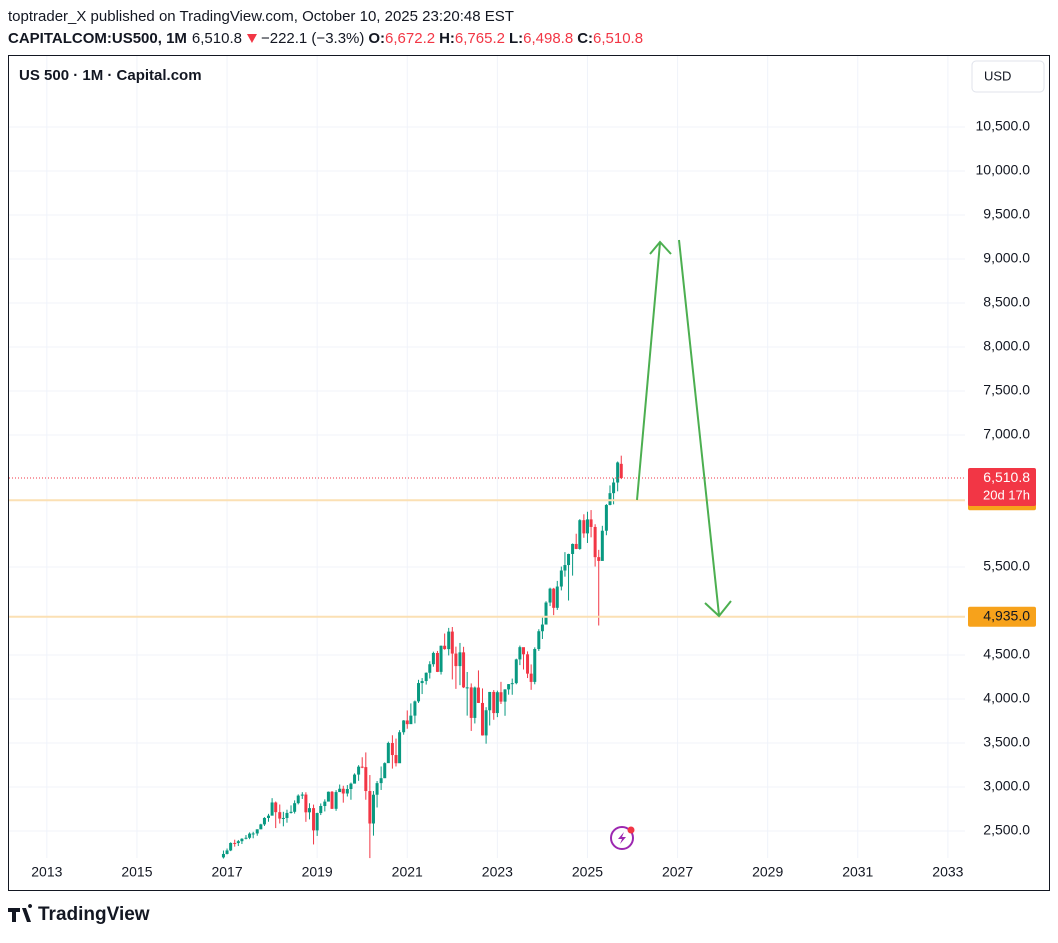 Image resolution: width=1058 pixels, height=943 pixels. Describe the element at coordinates (622, 838) in the screenshot. I see `flash-icon` at that location.